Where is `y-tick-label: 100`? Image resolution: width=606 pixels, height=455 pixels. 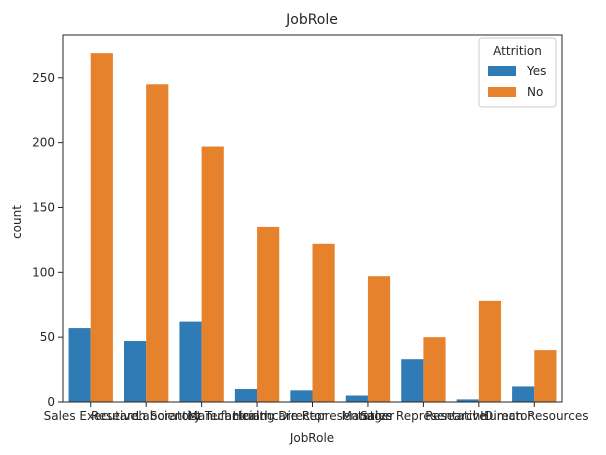 y-tick-label: 100 is located at coordinates (43, 272).